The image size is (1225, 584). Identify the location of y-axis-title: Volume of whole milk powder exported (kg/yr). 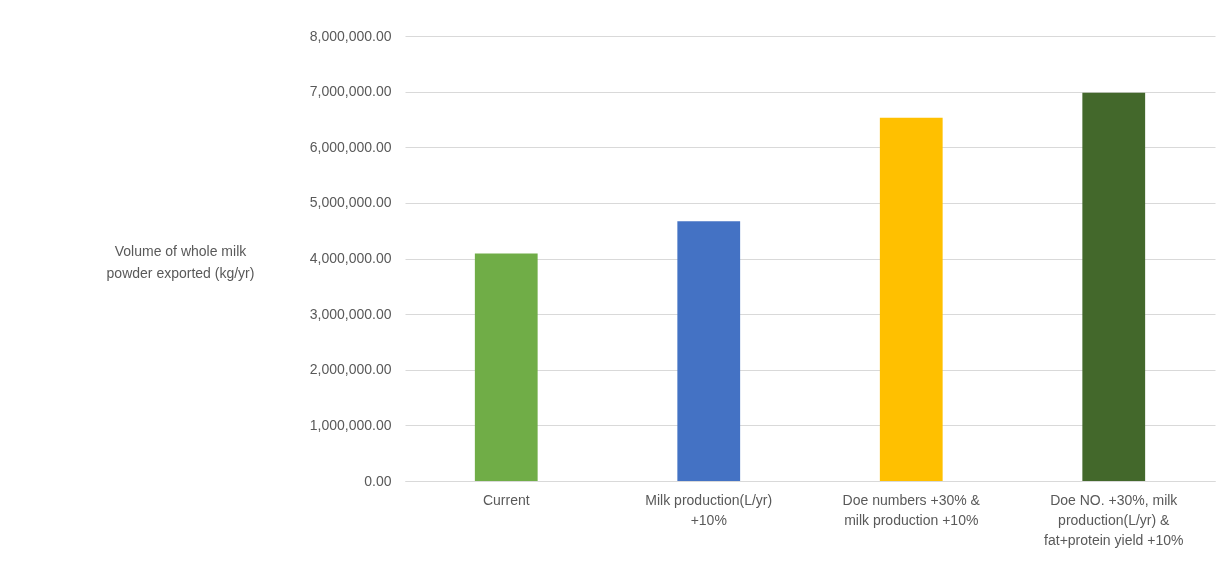
(180, 261).